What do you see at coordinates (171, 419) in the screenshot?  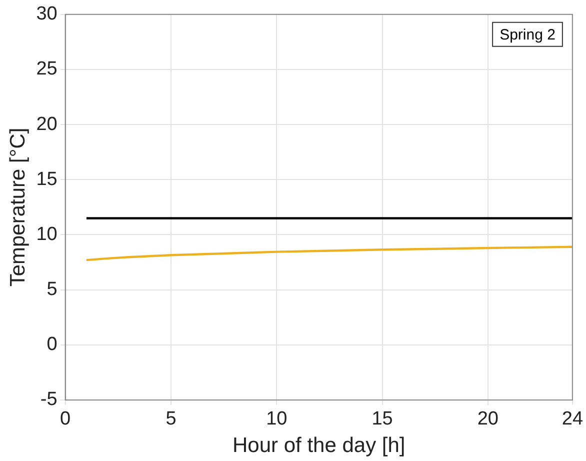 I see `x-tick-label: 5` at bounding box center [171, 419].